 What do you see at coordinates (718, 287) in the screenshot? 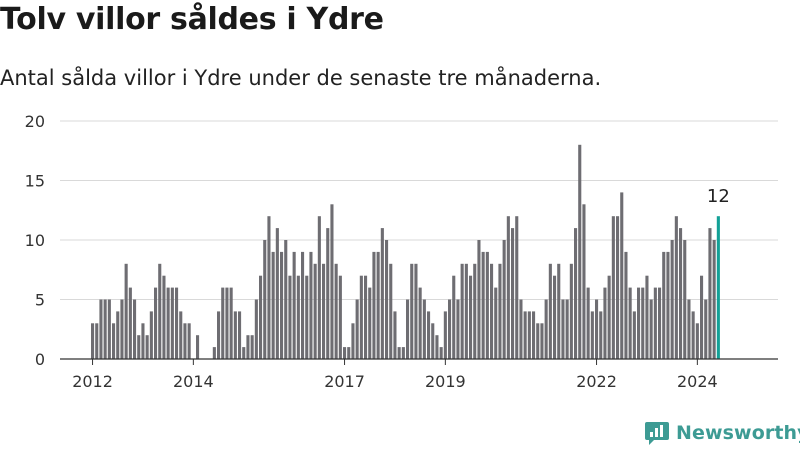
I see `highlight-bar` at bounding box center [718, 287].